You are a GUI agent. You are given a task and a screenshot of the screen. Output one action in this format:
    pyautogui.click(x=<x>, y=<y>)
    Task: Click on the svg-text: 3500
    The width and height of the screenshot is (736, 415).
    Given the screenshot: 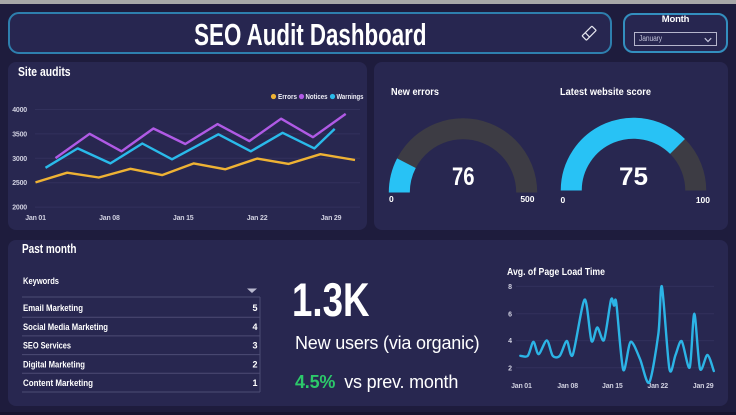 What is the action you would take?
    pyautogui.click(x=19, y=134)
    